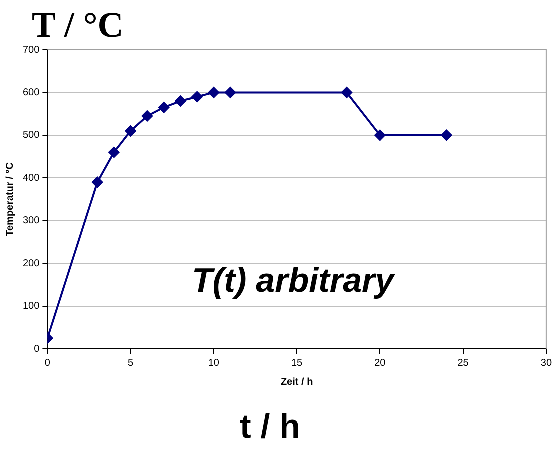 The height and width of the screenshot is (454, 555). Describe the element at coordinates (31, 178) in the screenshot. I see `y-tick-label: 400` at that location.